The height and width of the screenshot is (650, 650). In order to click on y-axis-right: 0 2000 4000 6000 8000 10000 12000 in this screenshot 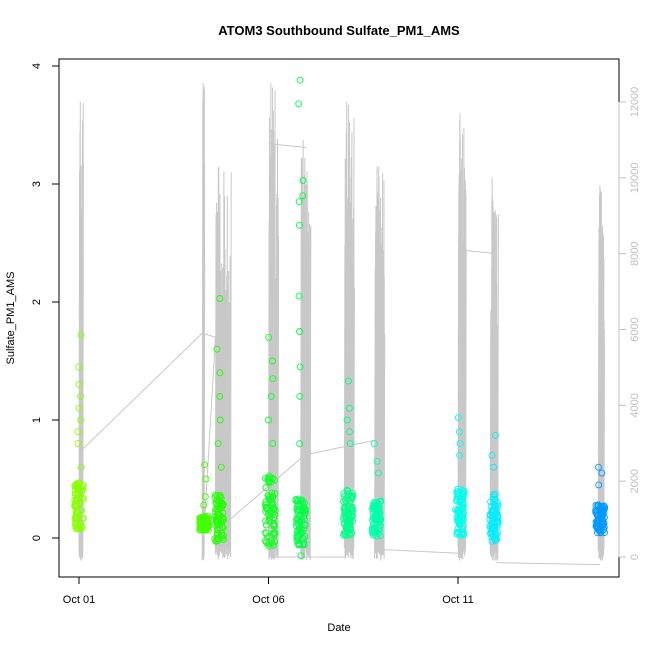, I will do `click(629, 323)`.